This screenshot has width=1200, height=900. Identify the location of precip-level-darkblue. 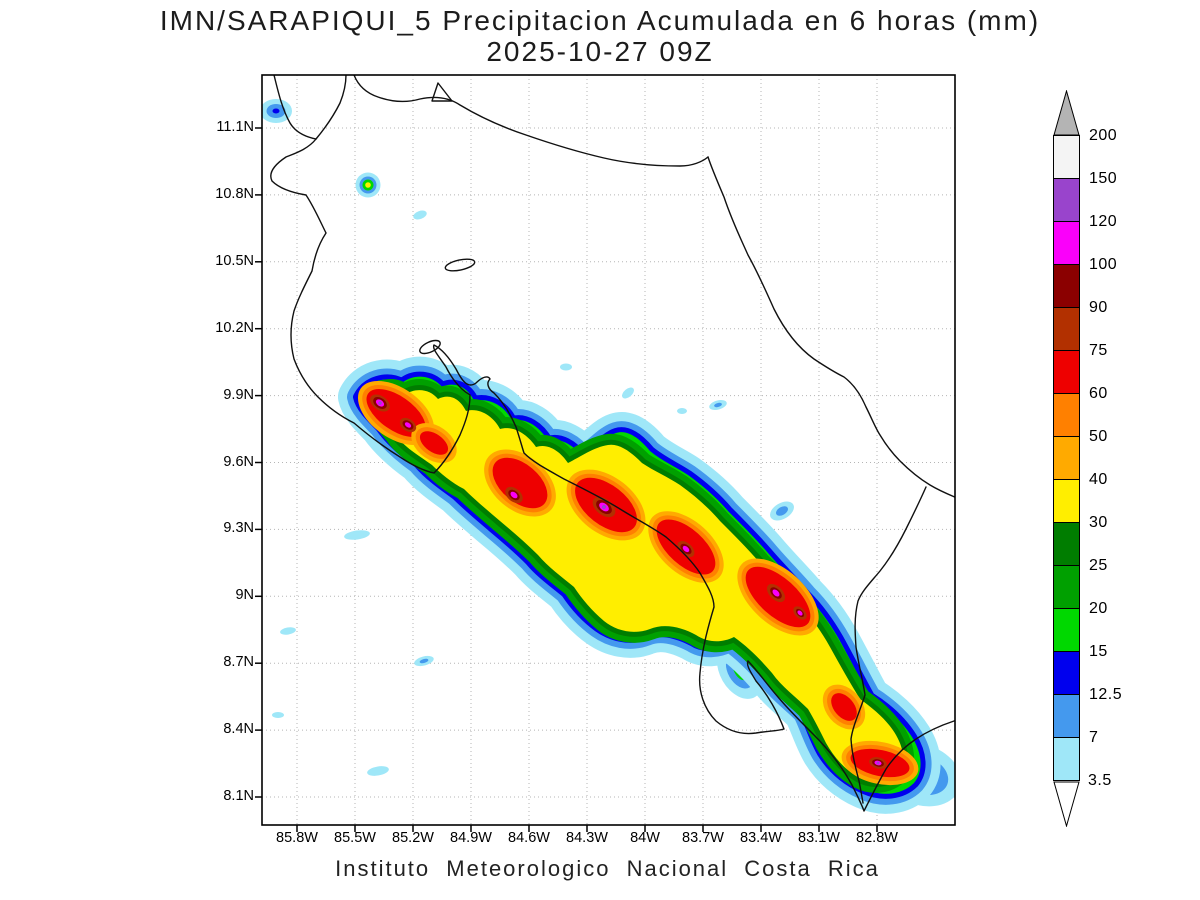
(276, 111).